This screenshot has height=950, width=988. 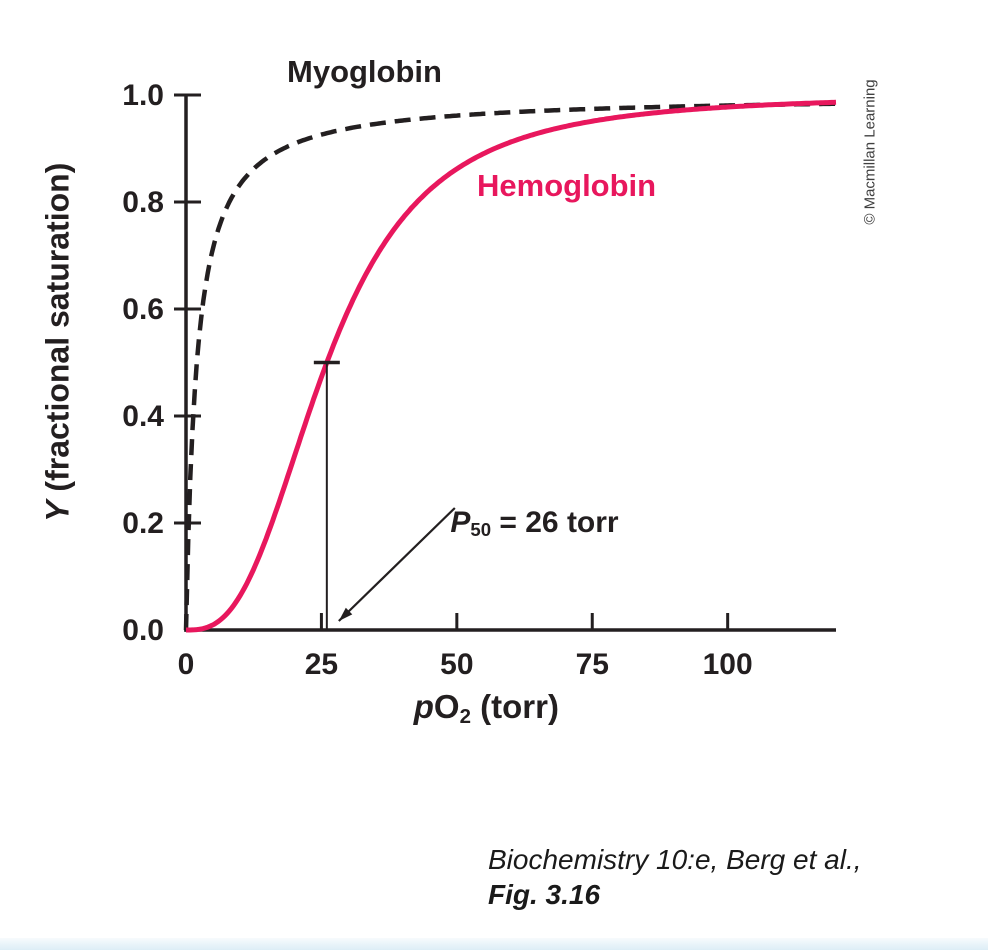 What do you see at coordinates (675, 859) in the screenshot?
I see `caption-source: Biochemistry 10:e, Berg et al.,` at bounding box center [675, 859].